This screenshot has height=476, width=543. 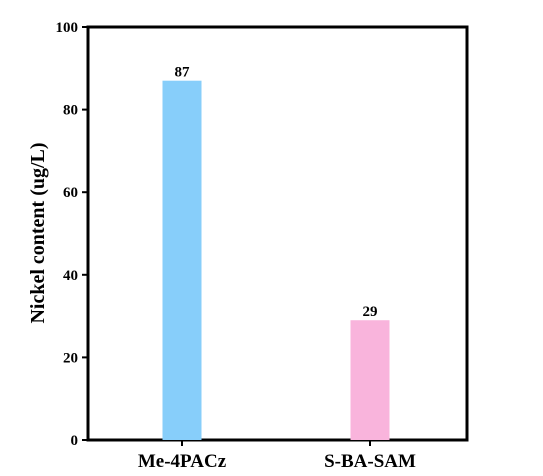 What do you see at coordinates (370, 461) in the screenshot?
I see `x-tick-label: S-BA-SAM` at bounding box center [370, 461].